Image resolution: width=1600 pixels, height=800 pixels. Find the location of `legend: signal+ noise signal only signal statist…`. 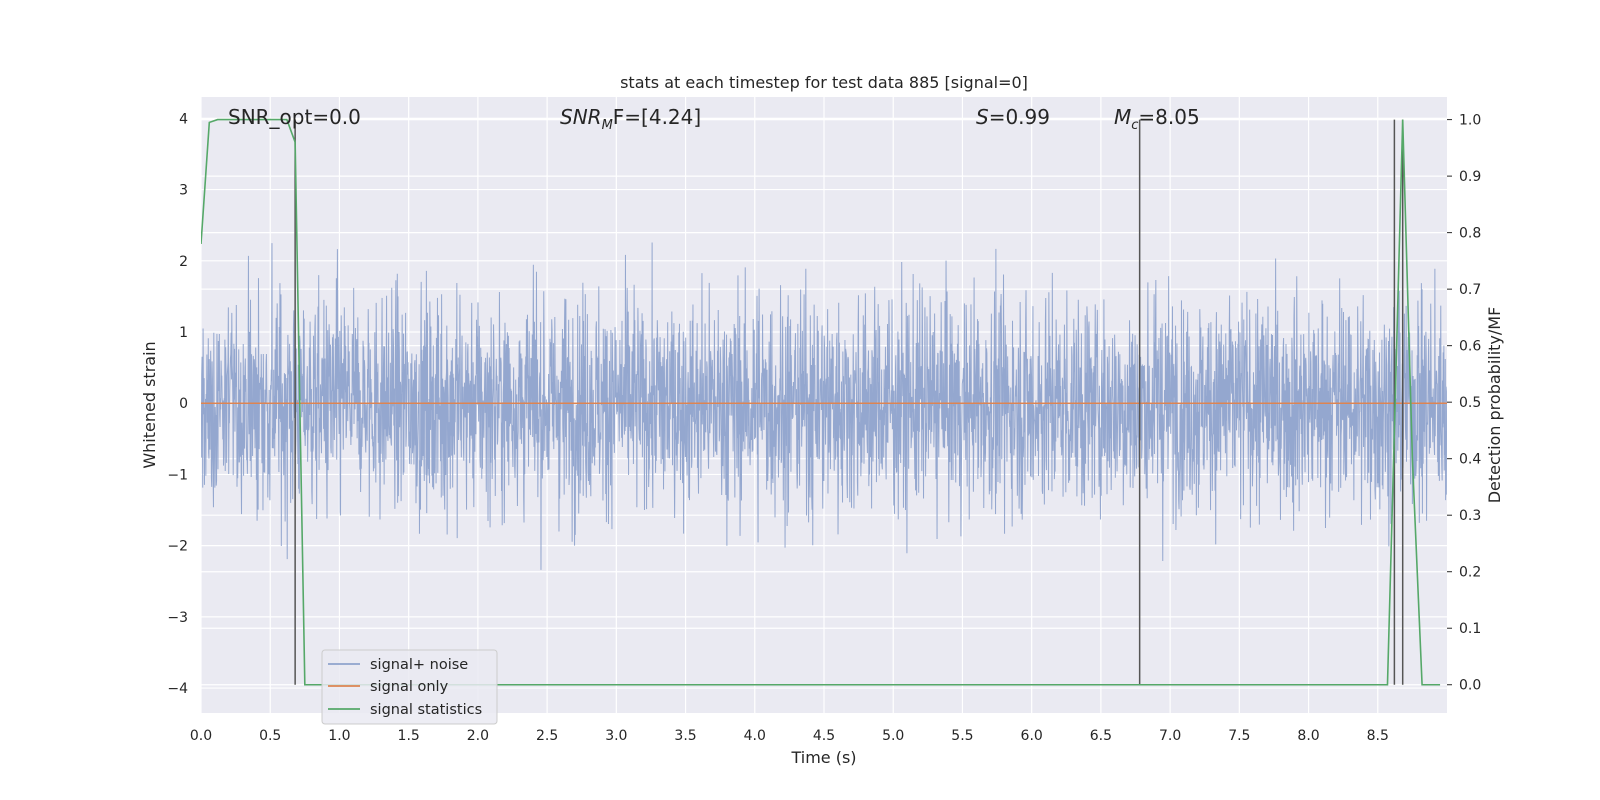

legend: signal+ noise signal only signal statist… is located at coordinates (409, 687).